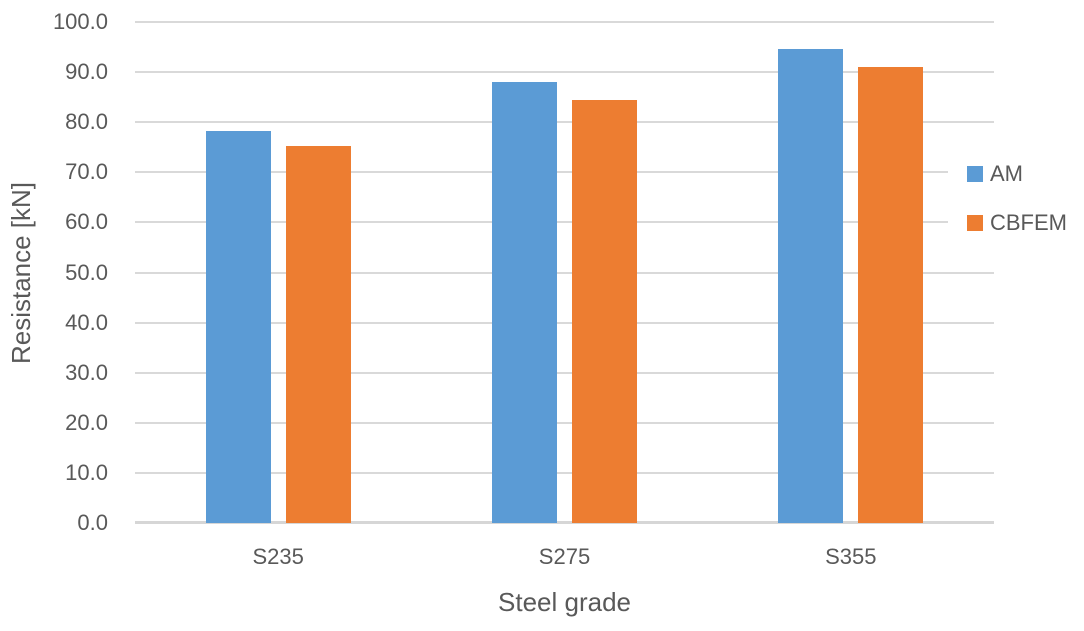 This screenshot has width=1084, height=631. What do you see at coordinates (564, 22) in the screenshot?
I see `gridline-100.0` at bounding box center [564, 22].